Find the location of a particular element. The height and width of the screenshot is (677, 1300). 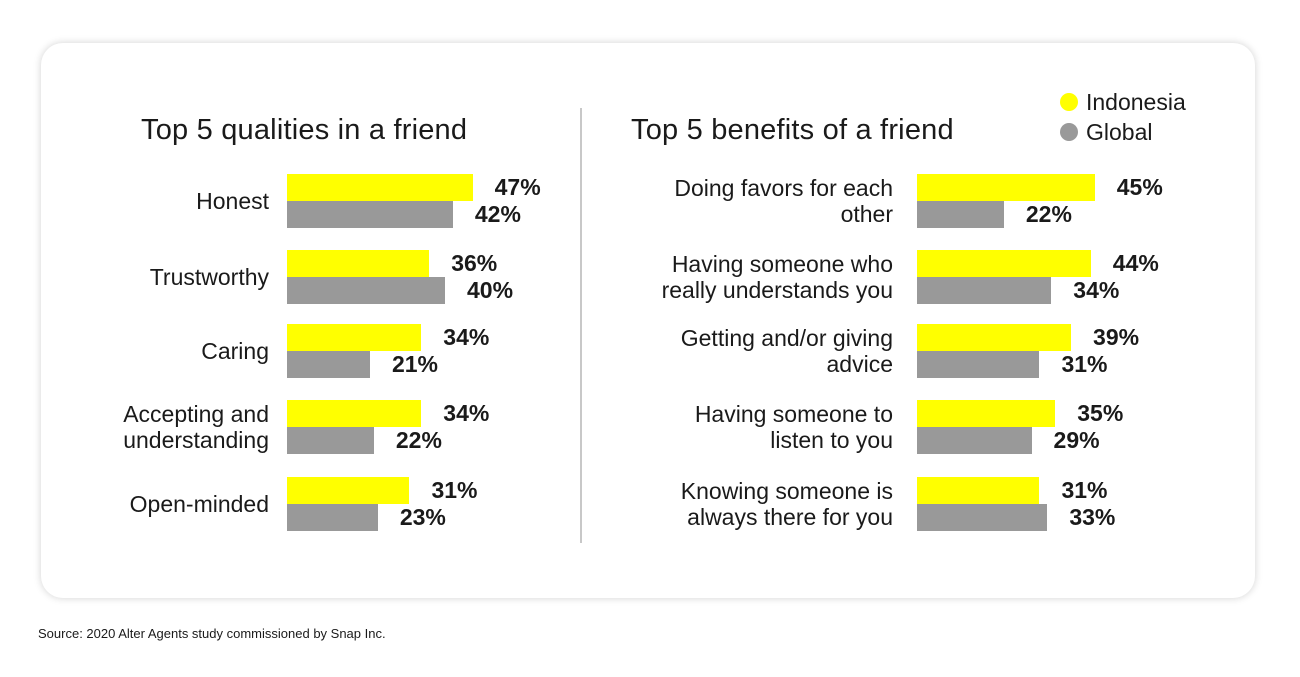

category-label-line: listen to you is located at coordinates (831, 440).